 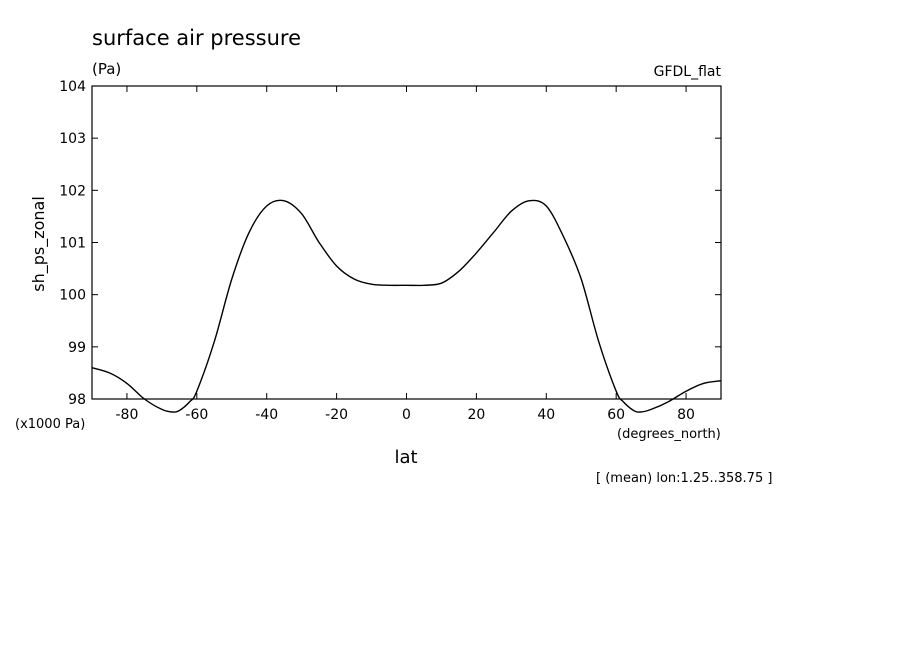 What do you see at coordinates (77, 348) in the screenshot?
I see `y-tick-label: 99` at bounding box center [77, 348].